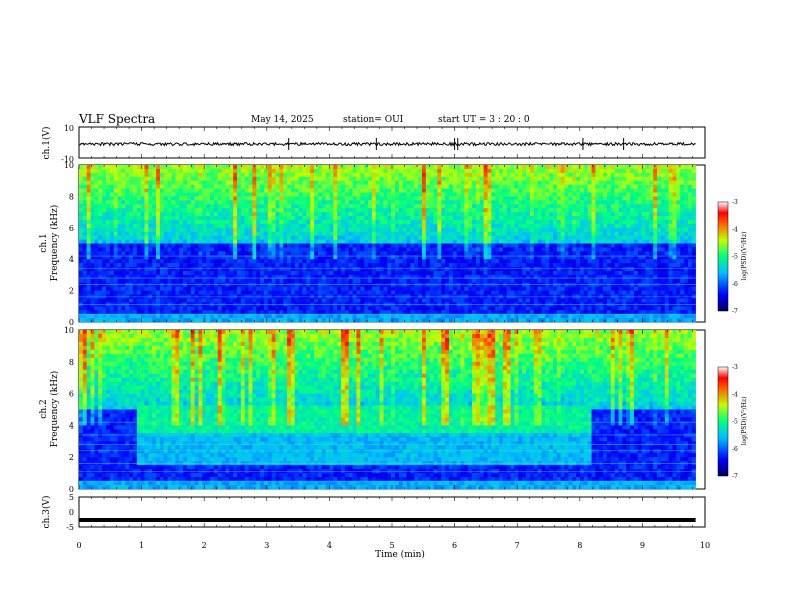 The image size is (792, 612). What do you see at coordinates (642, 545) in the screenshot?
I see `x-tick-label: 9` at bounding box center [642, 545].